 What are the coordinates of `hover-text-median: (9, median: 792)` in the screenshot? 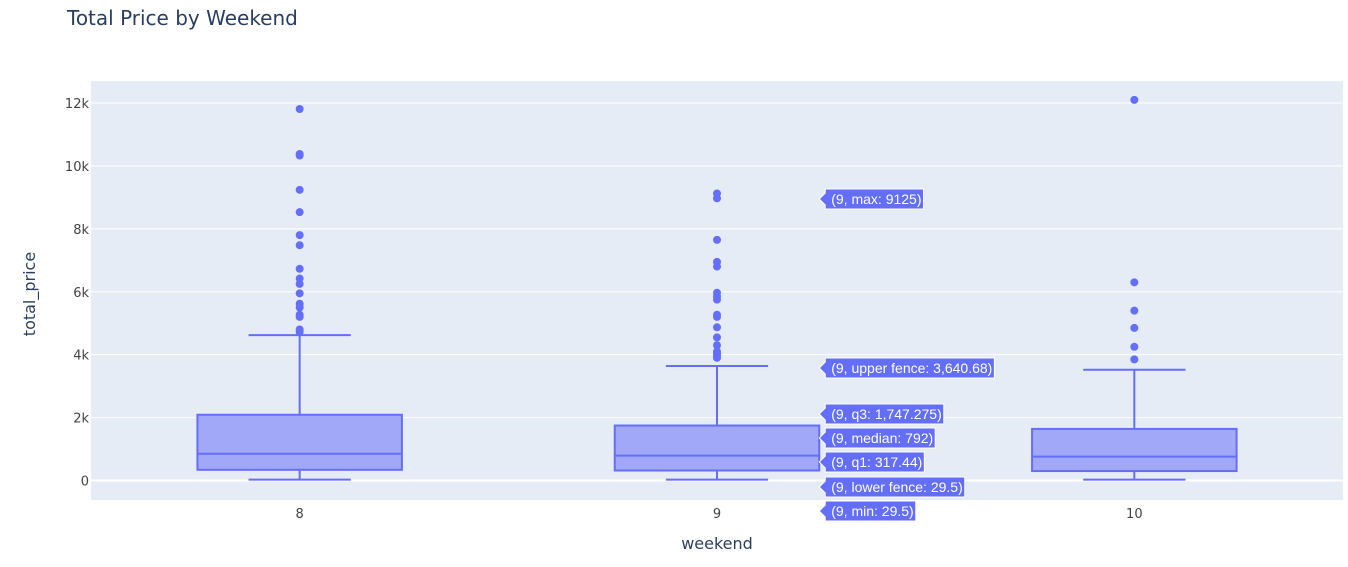 It's located at (882, 438).